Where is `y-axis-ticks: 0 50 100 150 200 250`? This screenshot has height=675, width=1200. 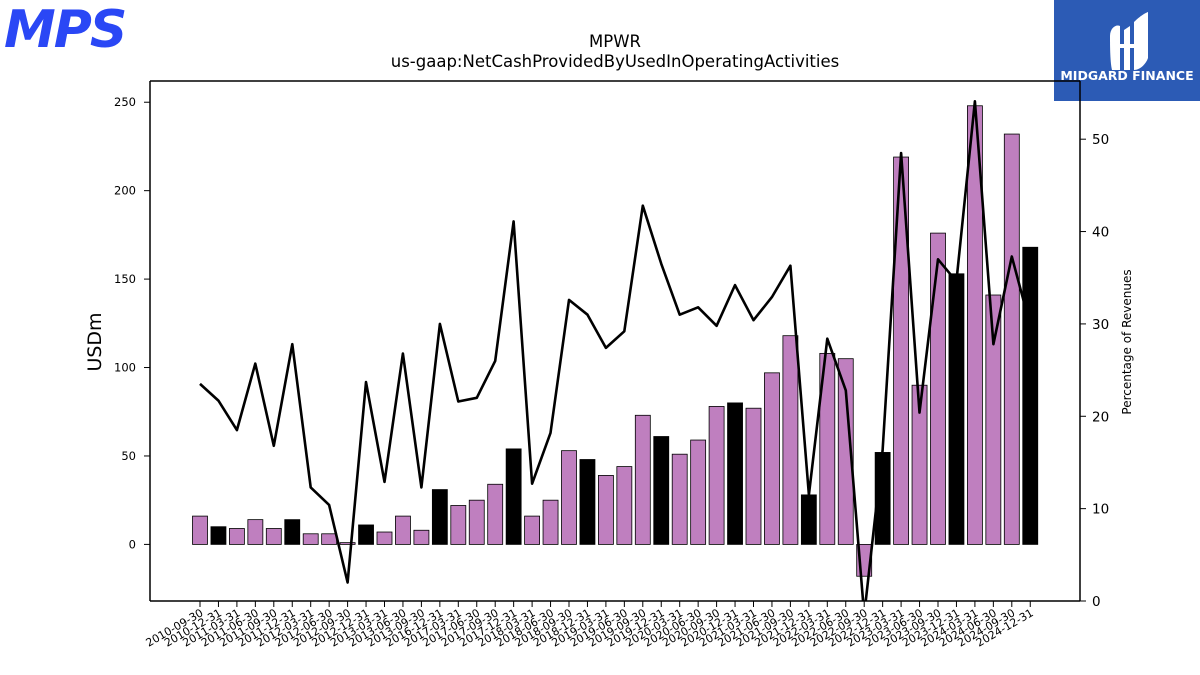
y-axis-ticks: 0 50 100 150 200 250 is located at coordinates (132, 323).